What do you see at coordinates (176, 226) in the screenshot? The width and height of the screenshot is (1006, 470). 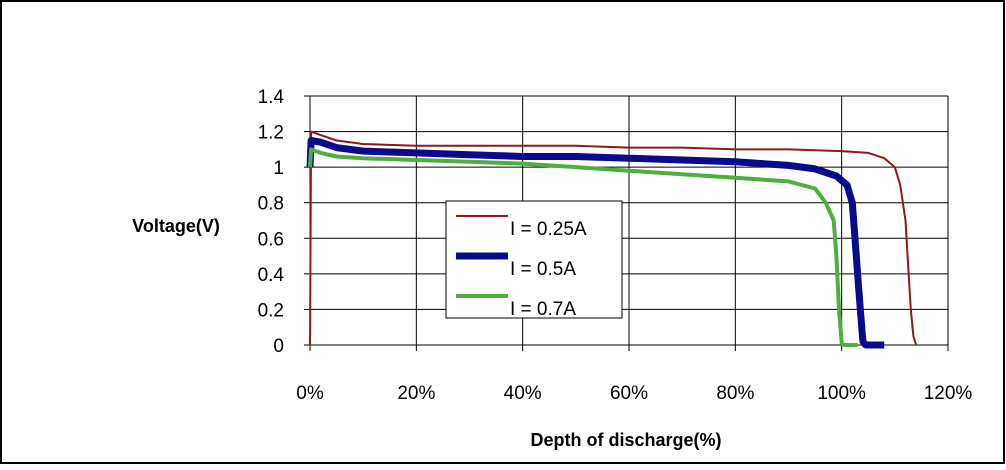 I see `y-axis-title: Voltage(V)` at bounding box center [176, 226].